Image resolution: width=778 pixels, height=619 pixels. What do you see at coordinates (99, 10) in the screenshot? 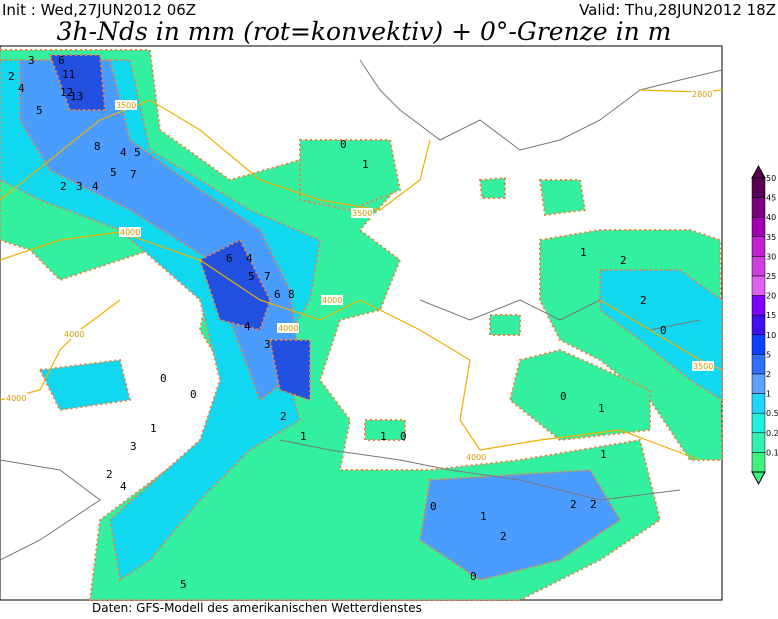
I see `init-time: Init : Wed,27JUN2012 06Z` at bounding box center [99, 10].